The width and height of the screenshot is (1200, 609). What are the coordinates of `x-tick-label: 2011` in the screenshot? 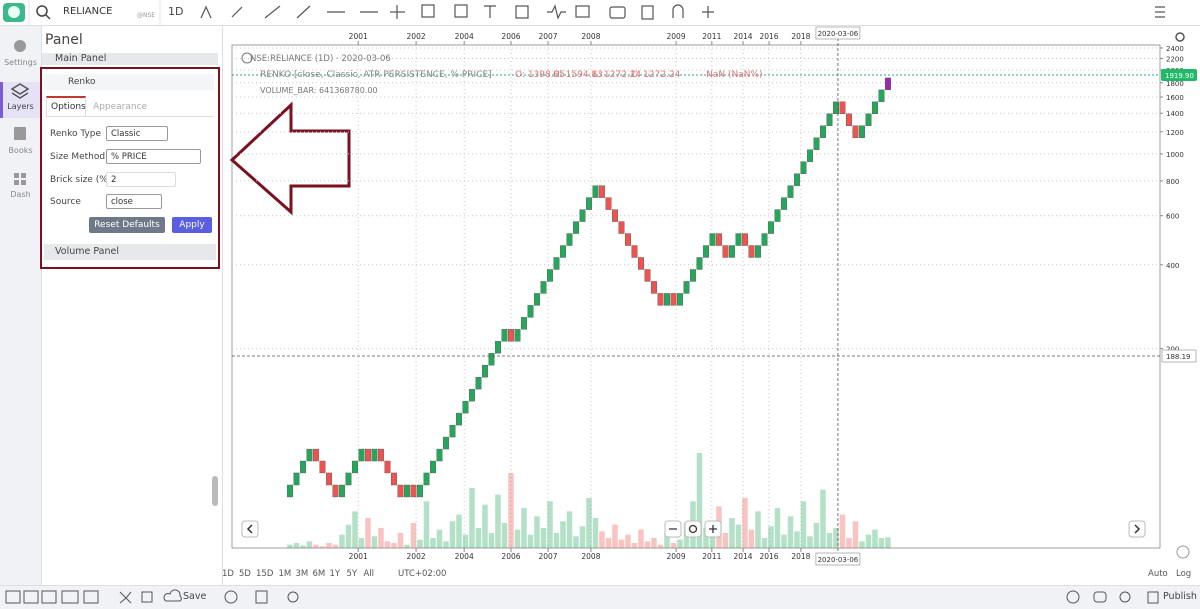 It's located at (711, 556).